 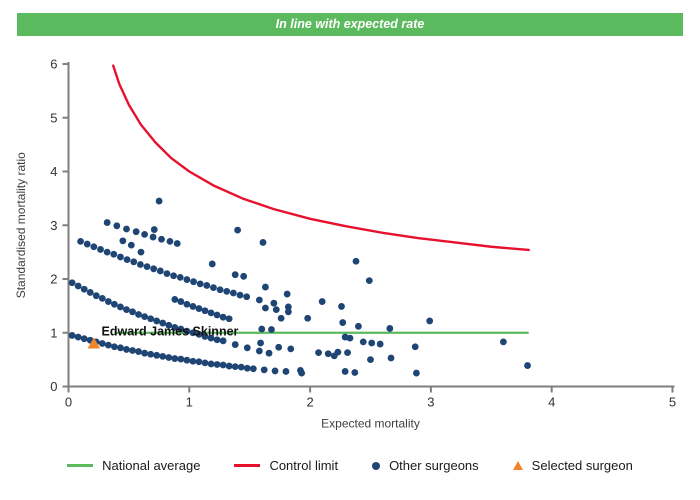 What do you see at coordinates (53, 64) in the screenshot?
I see `y-tick-label: 6` at bounding box center [53, 64].